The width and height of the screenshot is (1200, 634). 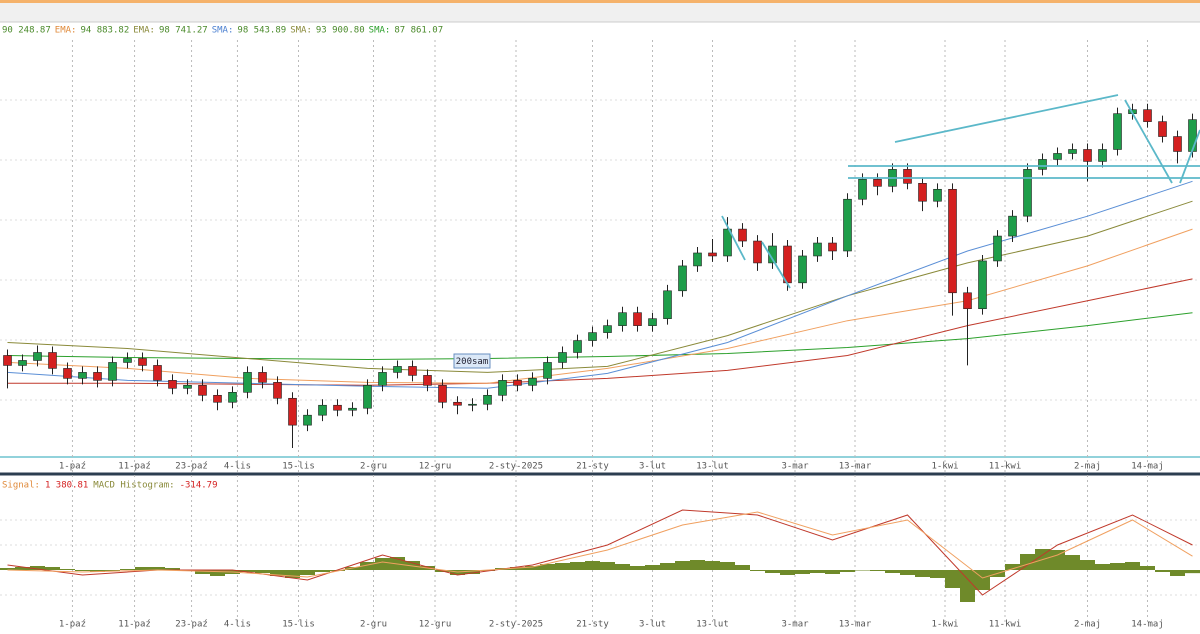 I want to click on indicator-label: 98 543.89, so click(x=261, y=31).